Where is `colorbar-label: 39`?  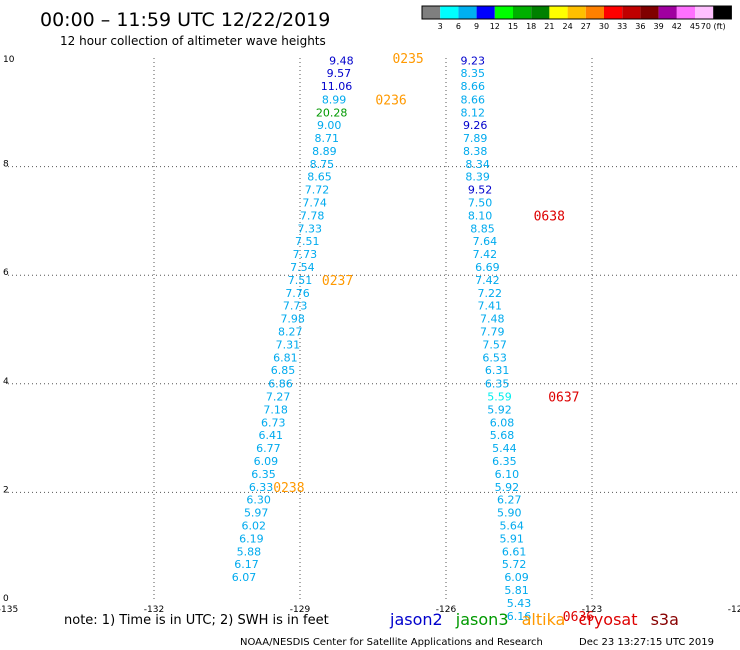 colorbar-label: 39 is located at coordinates (659, 26).